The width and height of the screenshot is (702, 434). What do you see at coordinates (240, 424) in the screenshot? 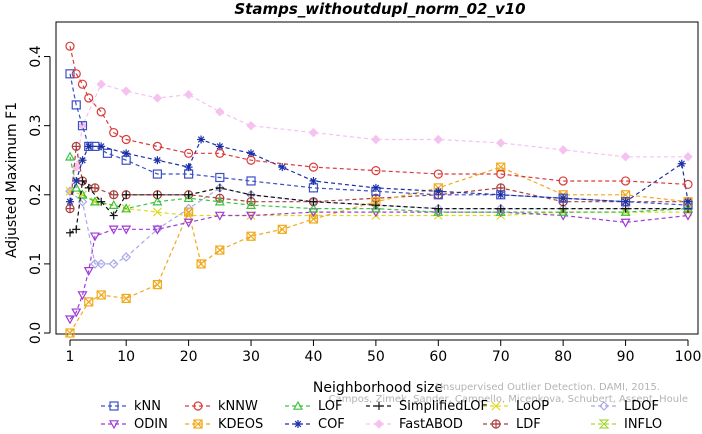
I see `legend-label: KDEOS` at bounding box center [240, 424].